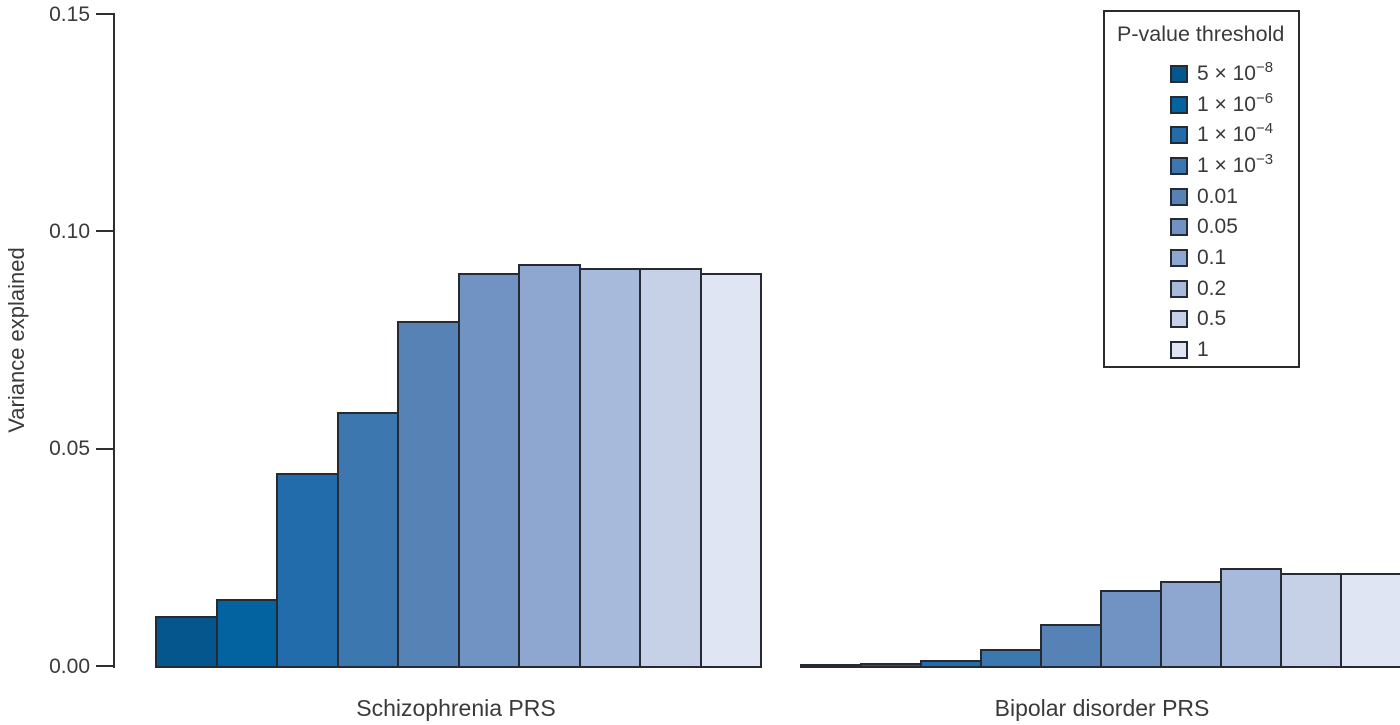 The width and height of the screenshot is (1400, 725). I want to click on legend-item: 1 × 10−6, so click(1222, 102).